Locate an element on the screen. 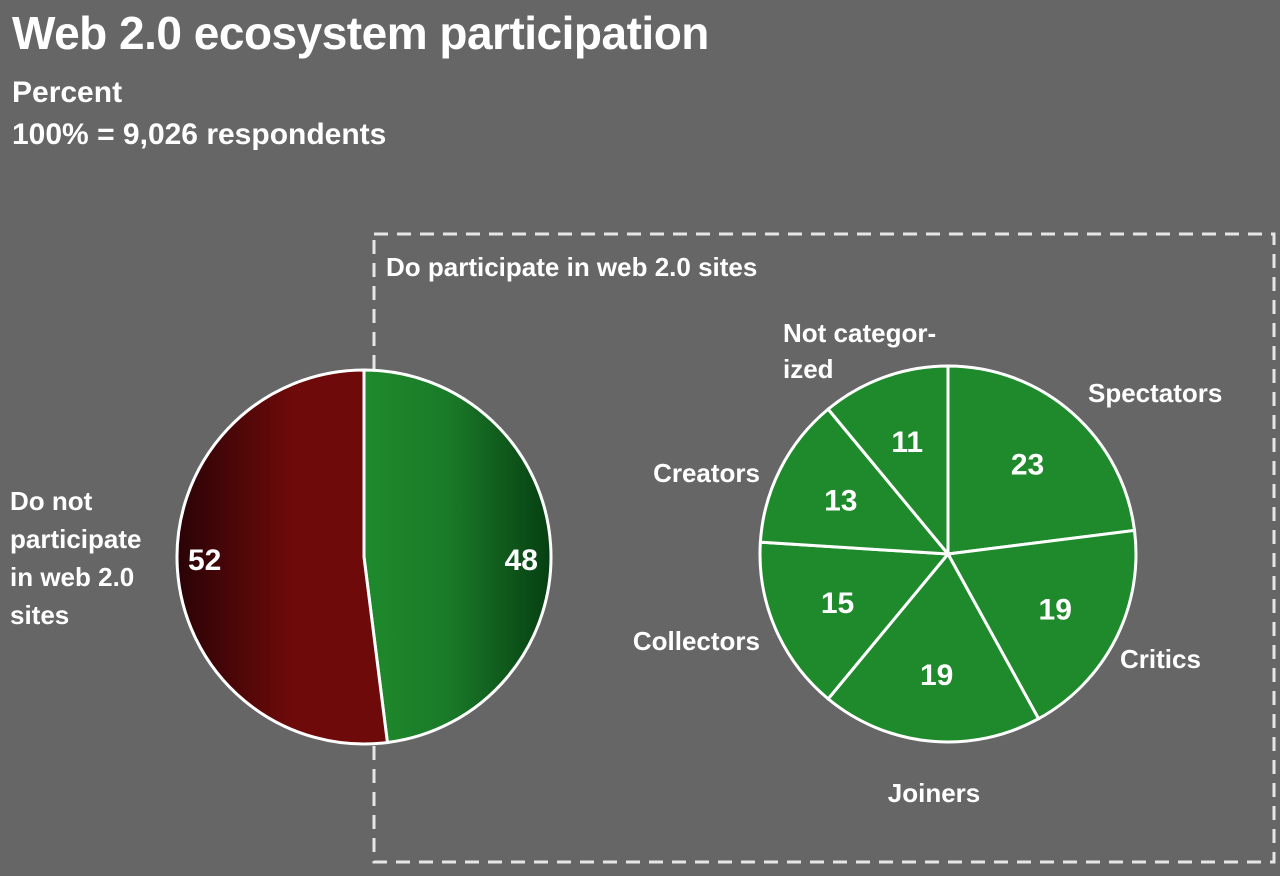 The width and height of the screenshot is (1280, 876). value-label-critics: 19 is located at coordinates (1055, 610).